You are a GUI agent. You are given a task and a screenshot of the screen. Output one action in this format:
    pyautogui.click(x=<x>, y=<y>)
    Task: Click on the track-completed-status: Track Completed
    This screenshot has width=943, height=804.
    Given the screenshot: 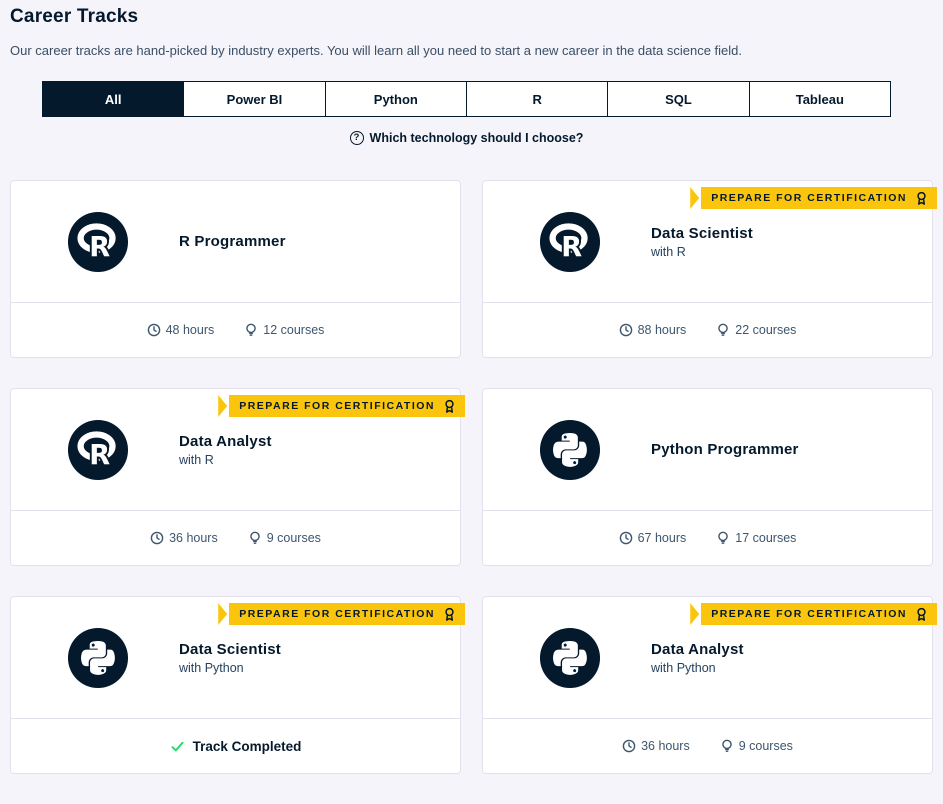 What is the action you would take?
    pyautogui.click(x=236, y=746)
    